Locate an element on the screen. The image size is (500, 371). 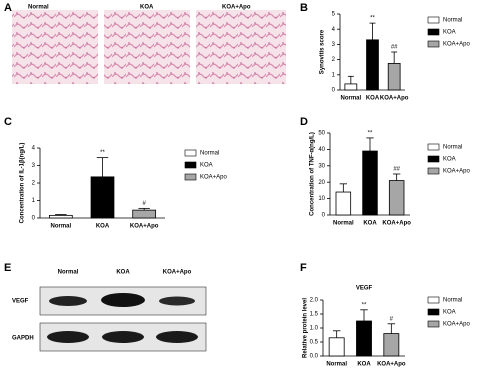
protein-label: GAPDH is located at coordinates (23, 339).